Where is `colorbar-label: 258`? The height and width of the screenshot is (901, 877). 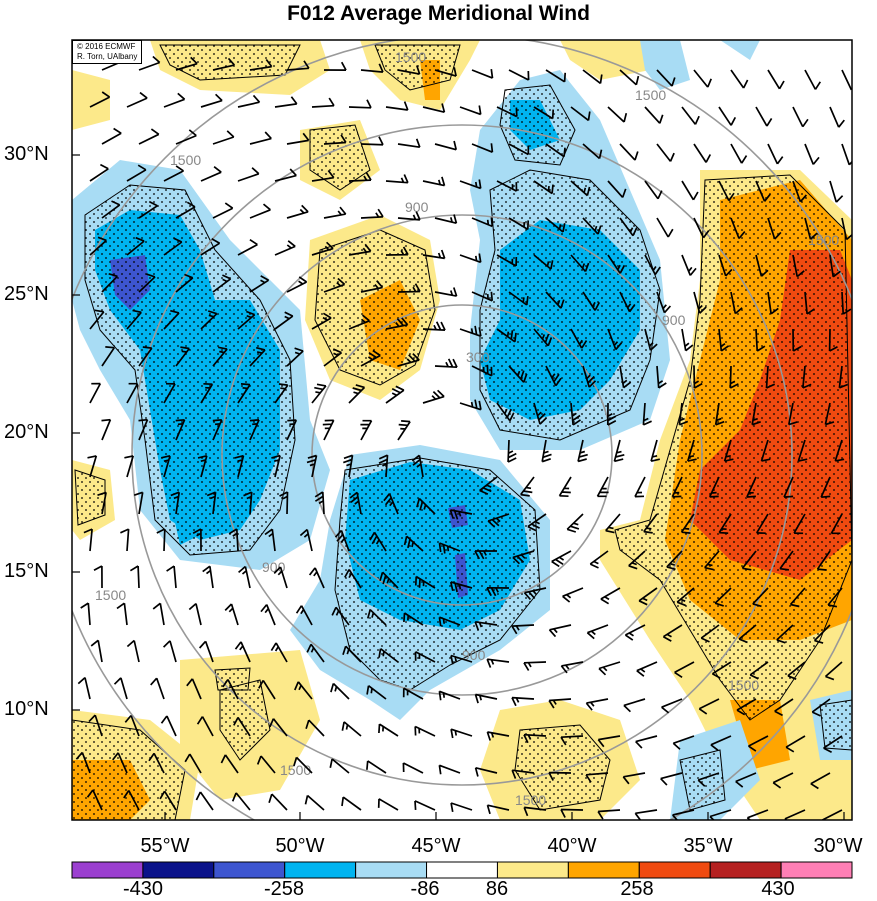
colorbar-label: 258 is located at coordinates (637, 889).